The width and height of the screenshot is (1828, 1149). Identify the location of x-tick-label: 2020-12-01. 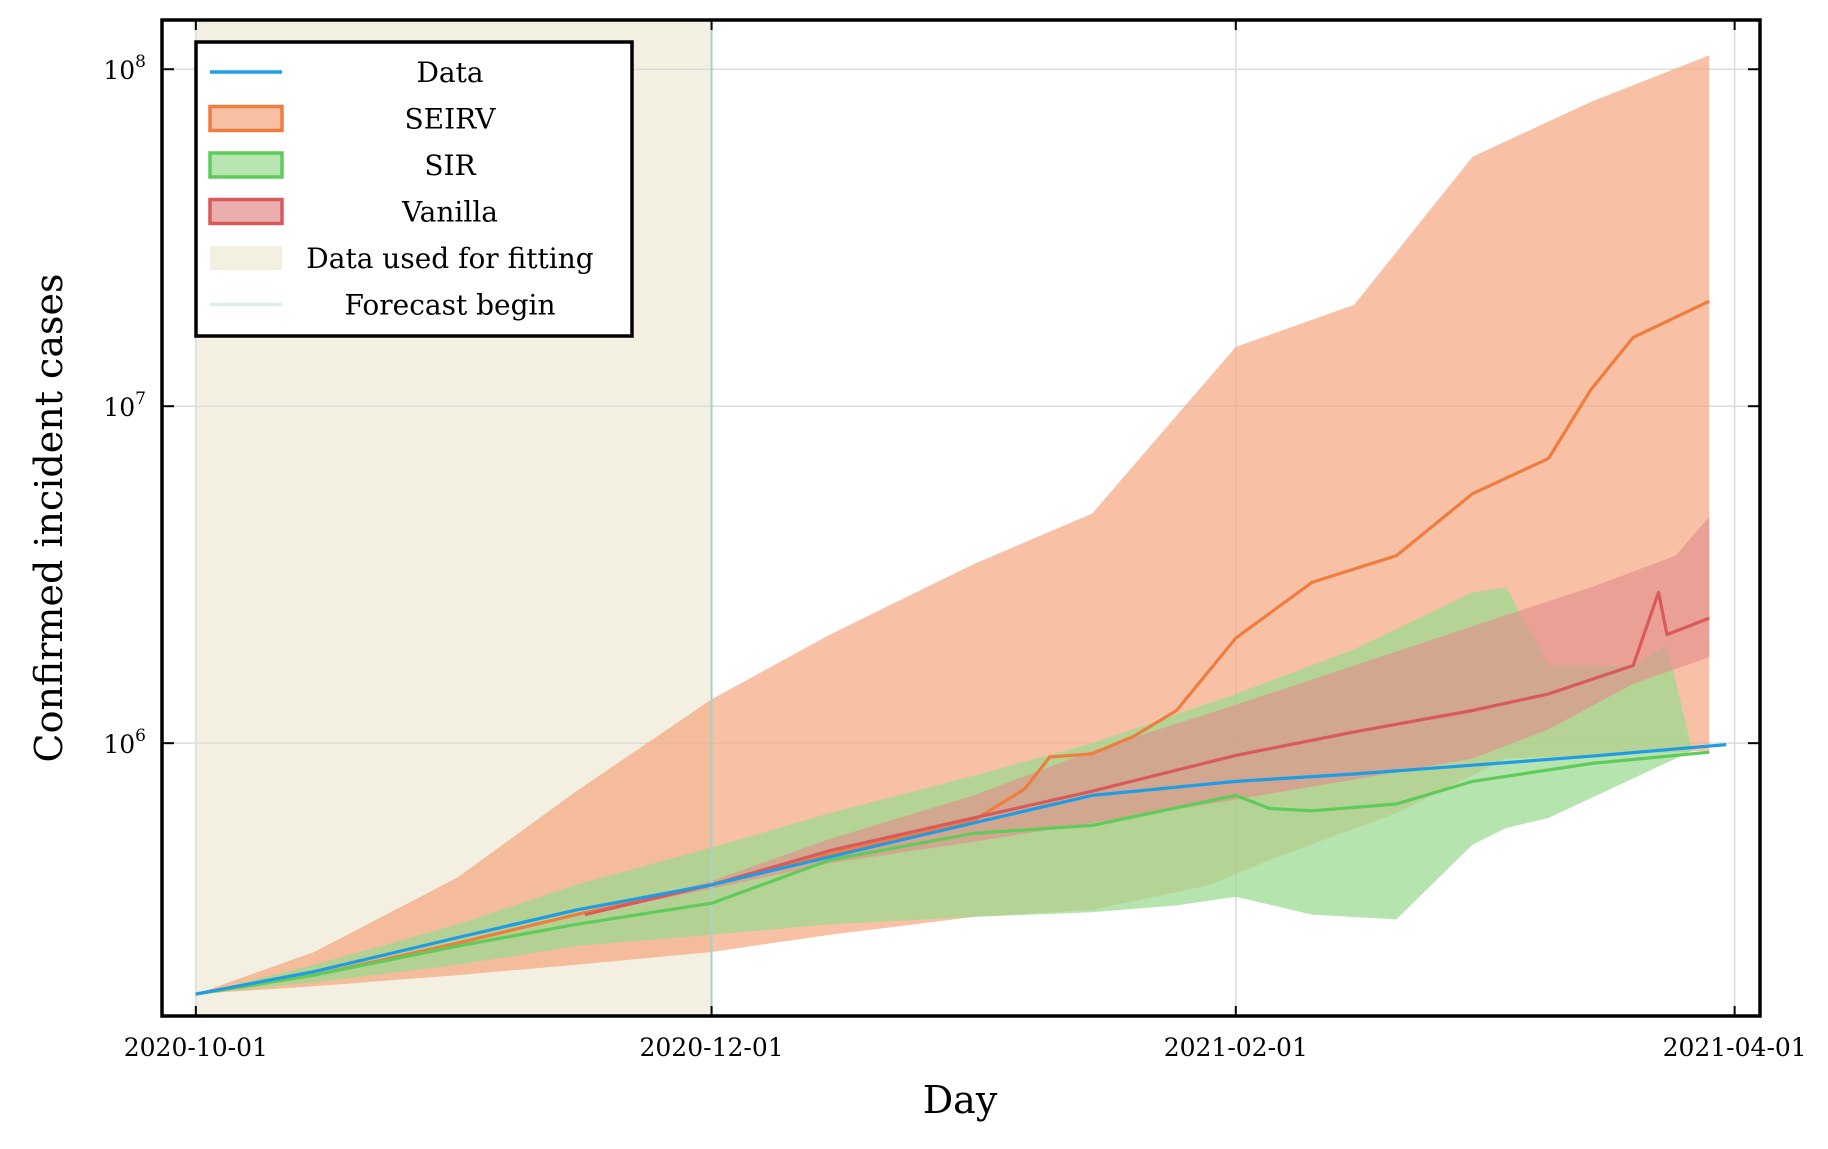
(712, 1047).